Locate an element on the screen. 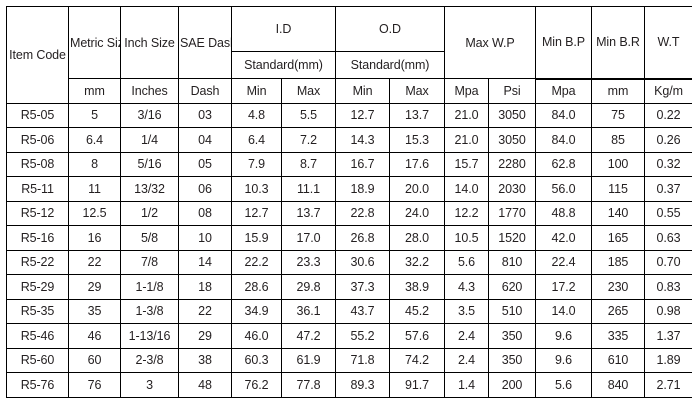 This screenshot has width=692, height=400. cell-inch-size: 1-3/8 is located at coordinates (149, 311).